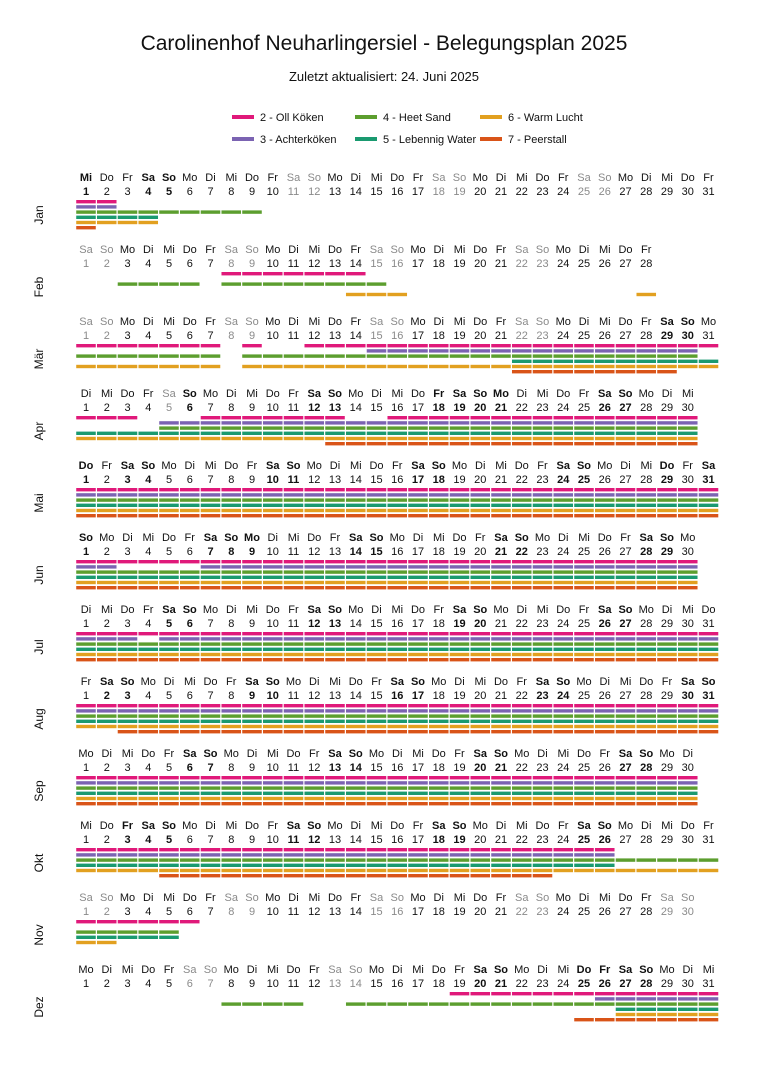  Describe the element at coordinates (605, 696) in the screenshot. I see `day-tick: 26` at that location.